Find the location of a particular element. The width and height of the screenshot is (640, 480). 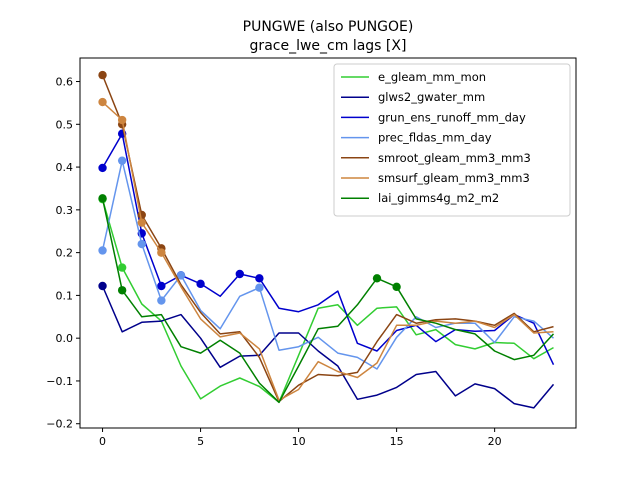

legend-entry: smsurf_gleam_mm3_mm3 is located at coordinates (454, 178).